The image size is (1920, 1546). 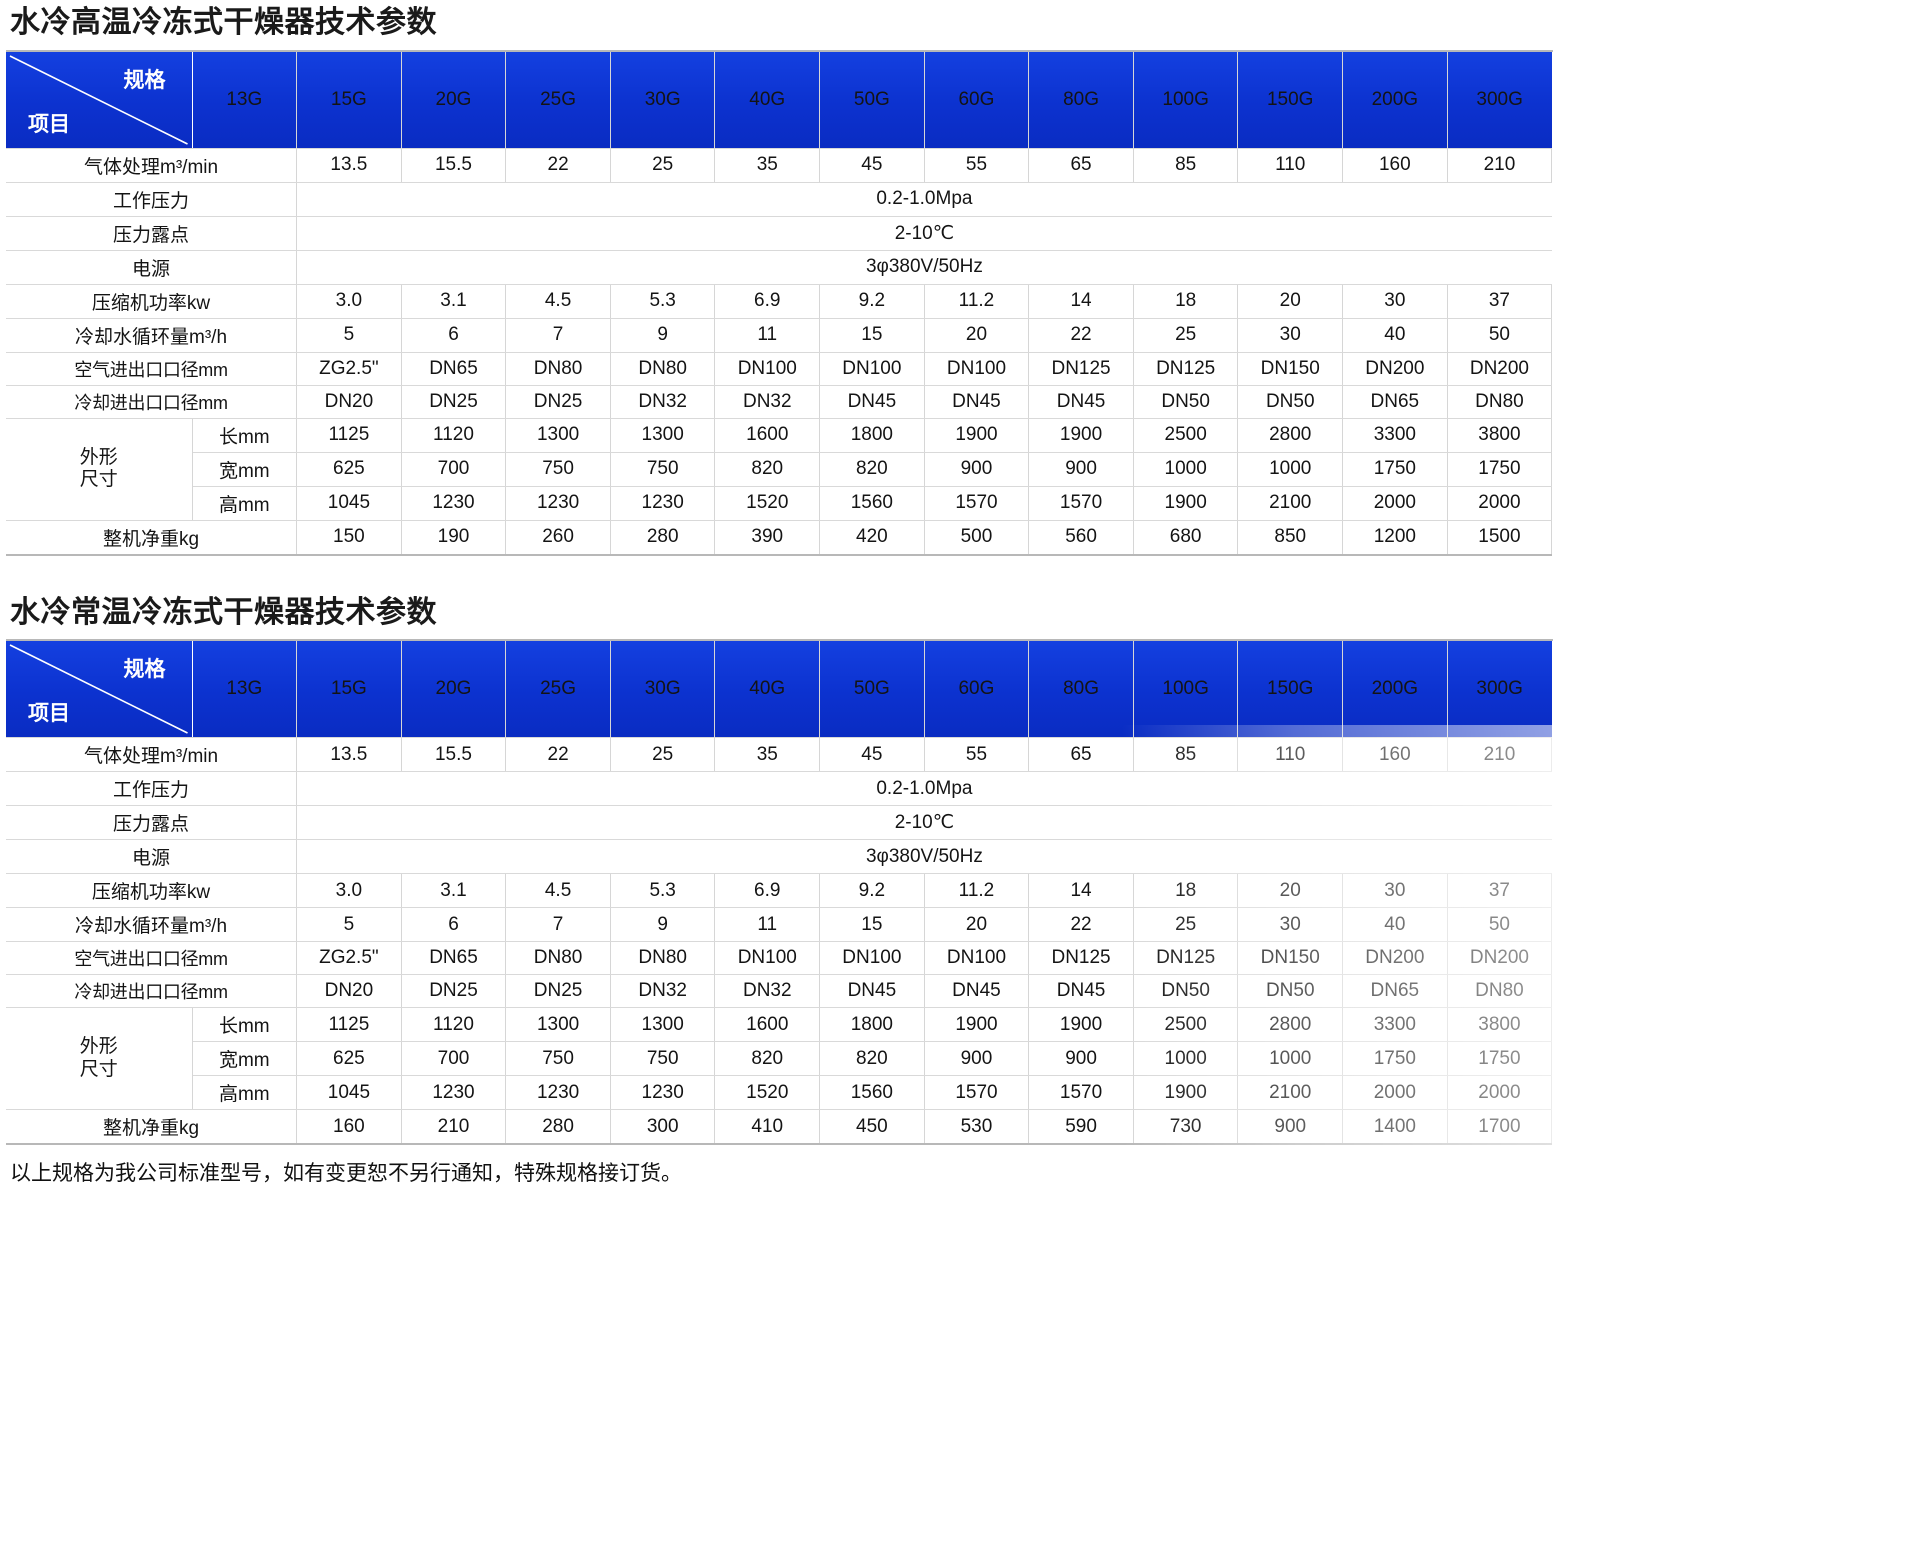 What do you see at coordinates (349, 301) in the screenshot?
I see `cell: 3.0` at bounding box center [349, 301].